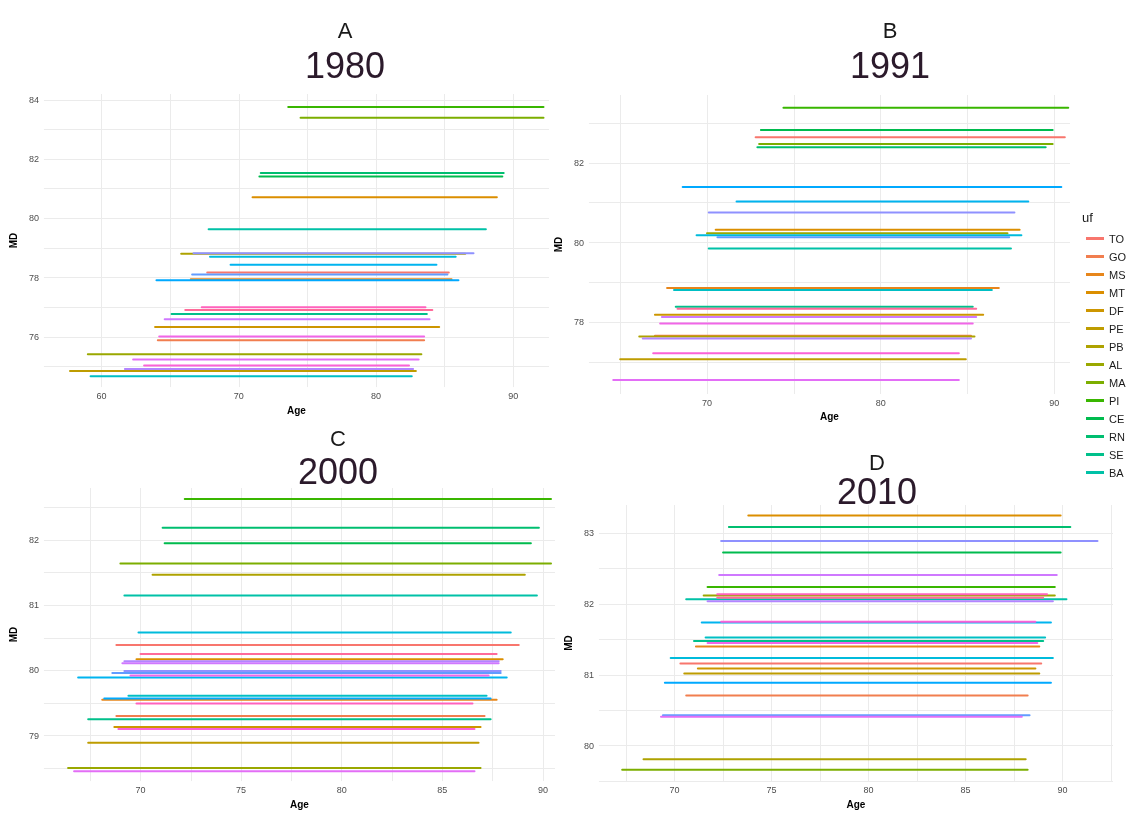  What do you see at coordinates (1114, 400) in the screenshot?
I see `legend-label: PI` at bounding box center [1114, 400].